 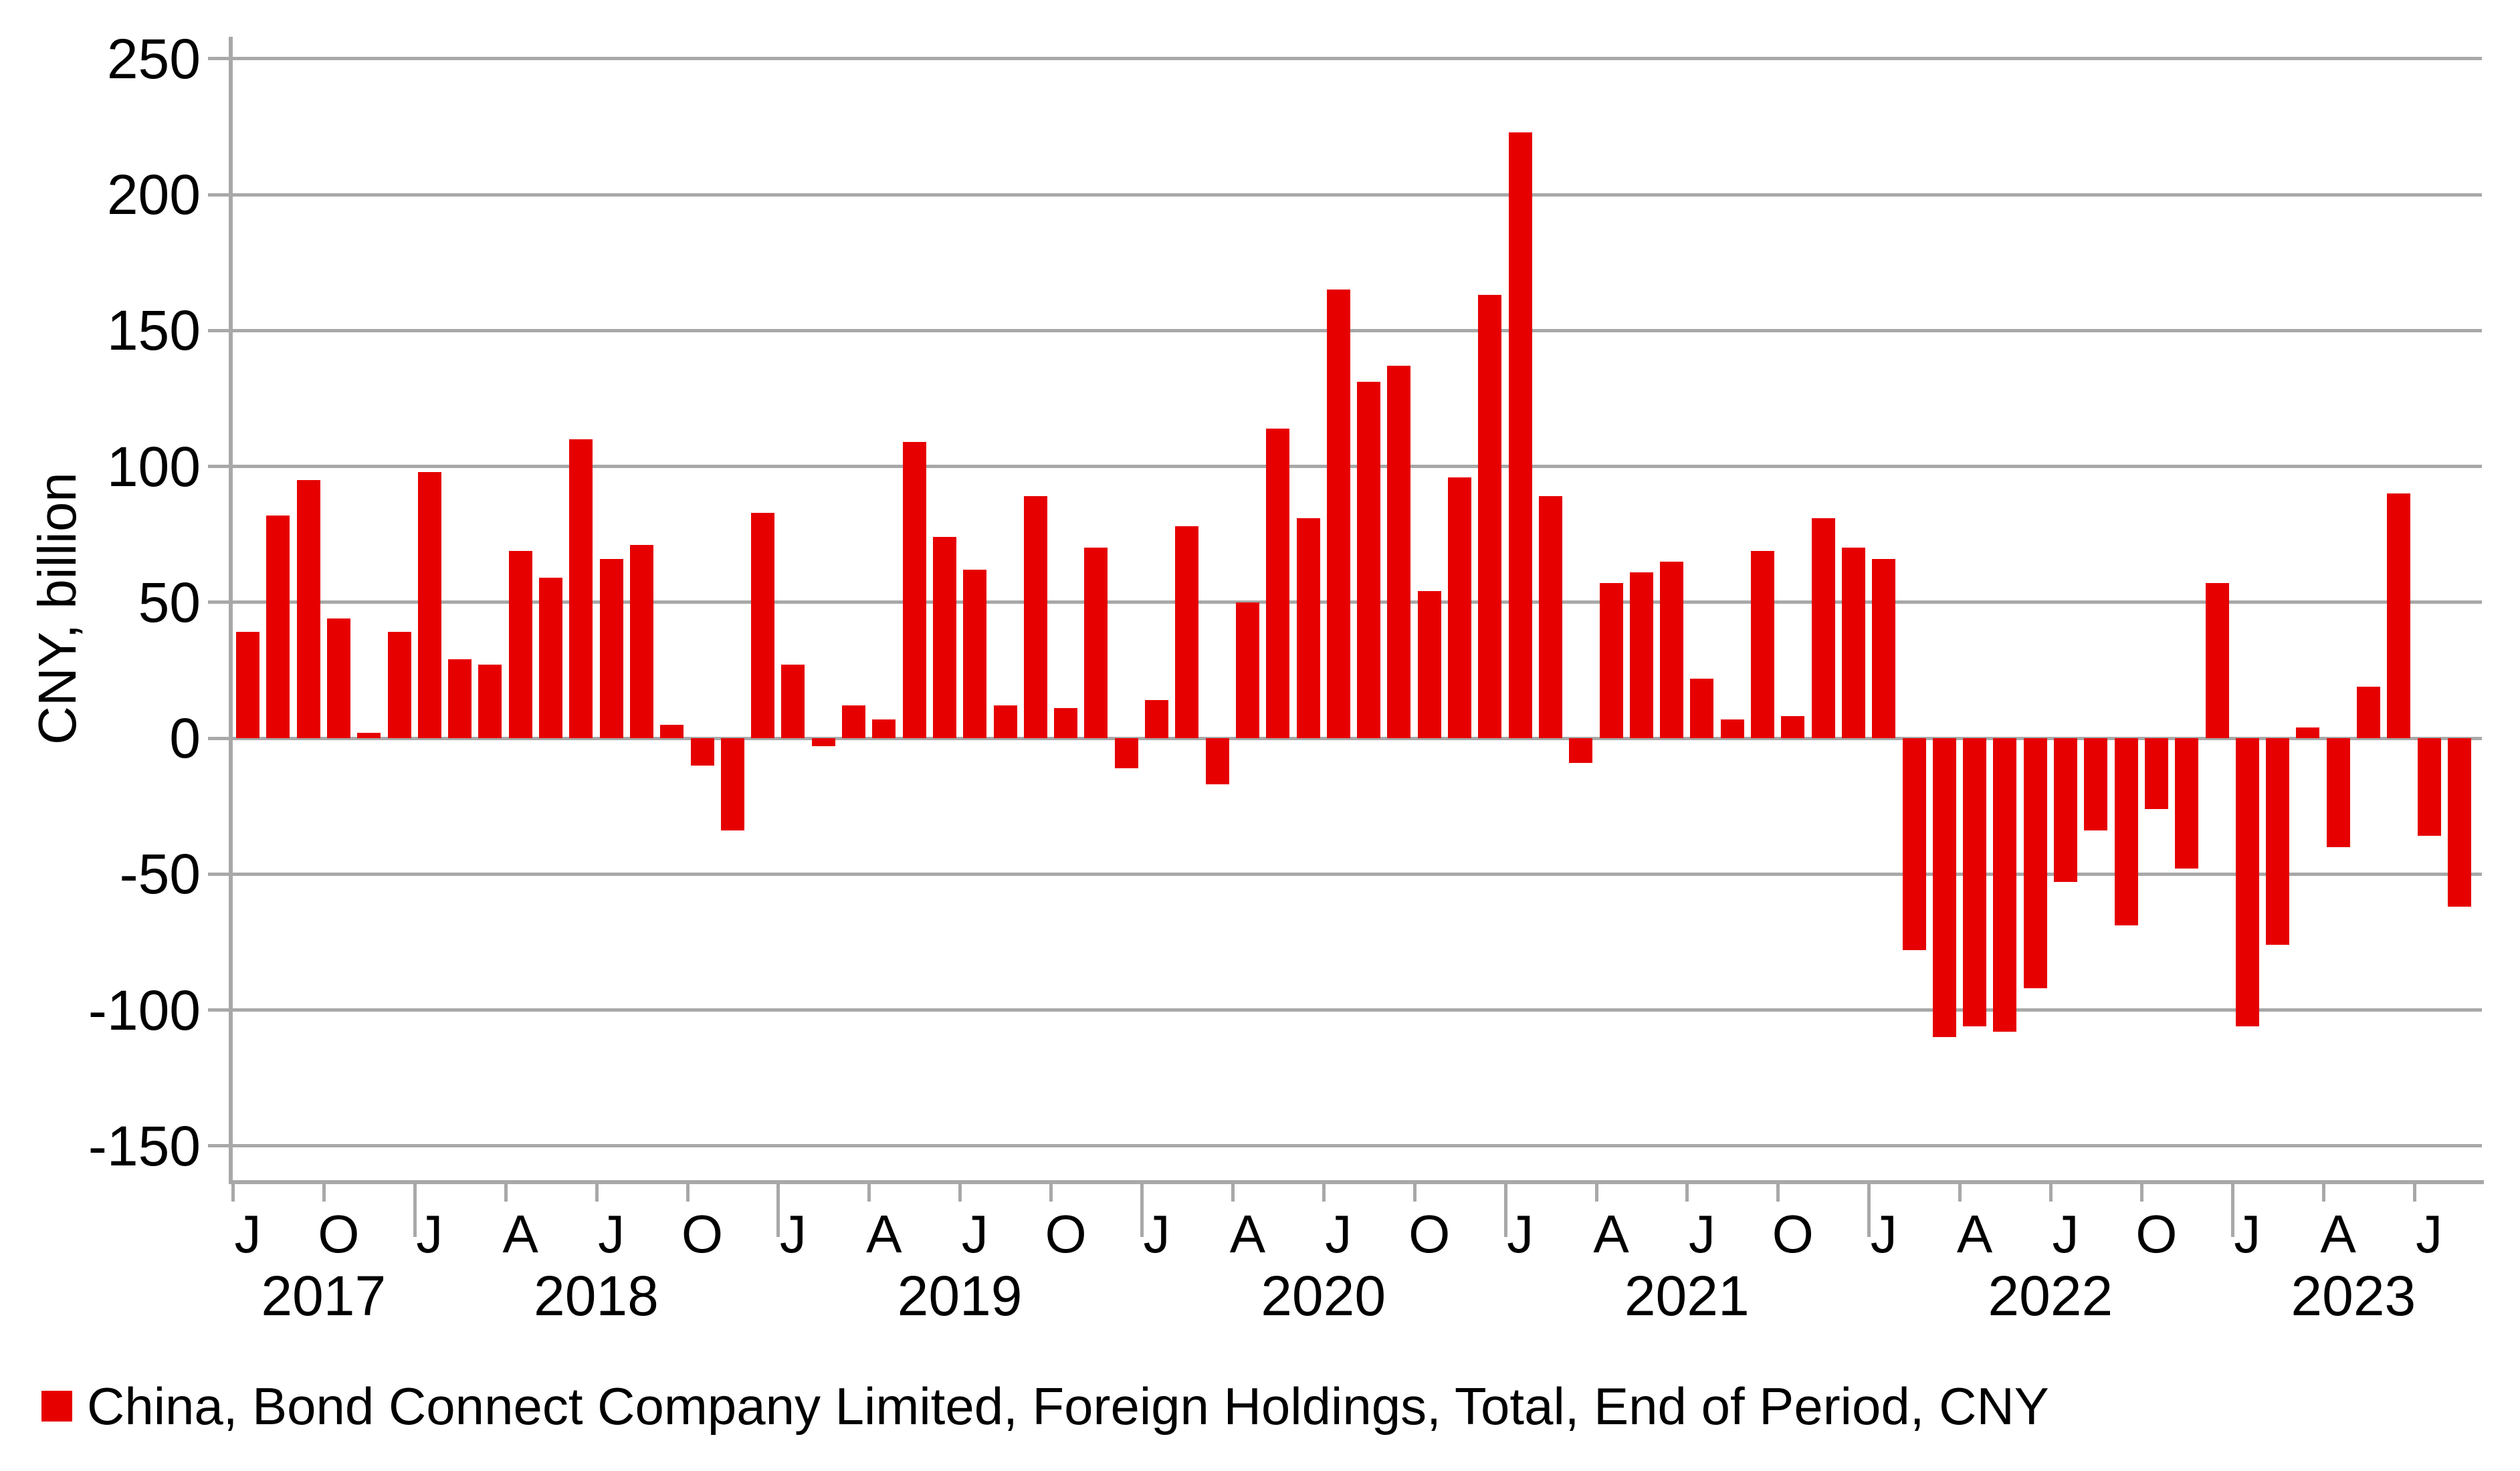 What do you see at coordinates (1323, 1295) in the screenshot?
I see `year-label: 2020` at bounding box center [1323, 1295].